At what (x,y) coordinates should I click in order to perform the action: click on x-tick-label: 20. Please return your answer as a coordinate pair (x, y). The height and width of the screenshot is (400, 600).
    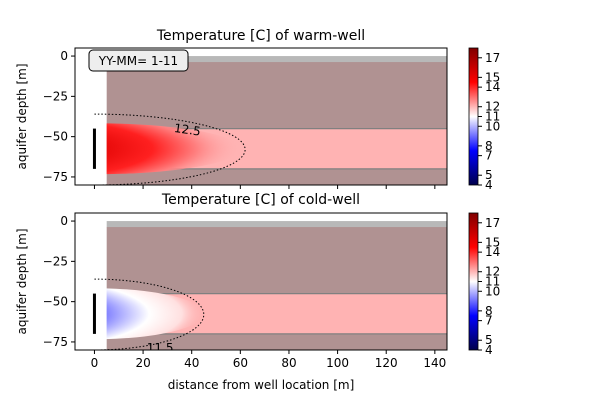
    Looking at the image, I should click on (142, 363).